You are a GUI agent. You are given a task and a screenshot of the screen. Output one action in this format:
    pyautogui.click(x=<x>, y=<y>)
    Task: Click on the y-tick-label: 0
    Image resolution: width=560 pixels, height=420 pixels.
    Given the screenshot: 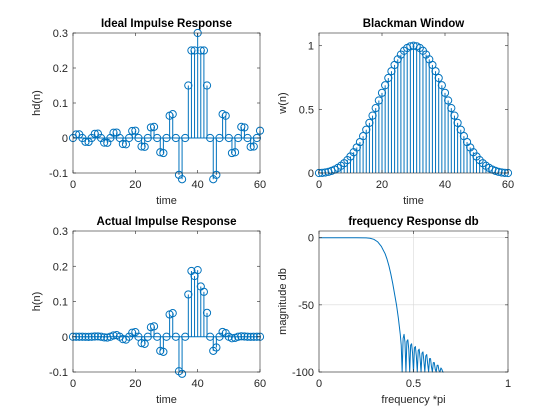 What is the action you would take?
    pyautogui.click(x=65, y=139)
    